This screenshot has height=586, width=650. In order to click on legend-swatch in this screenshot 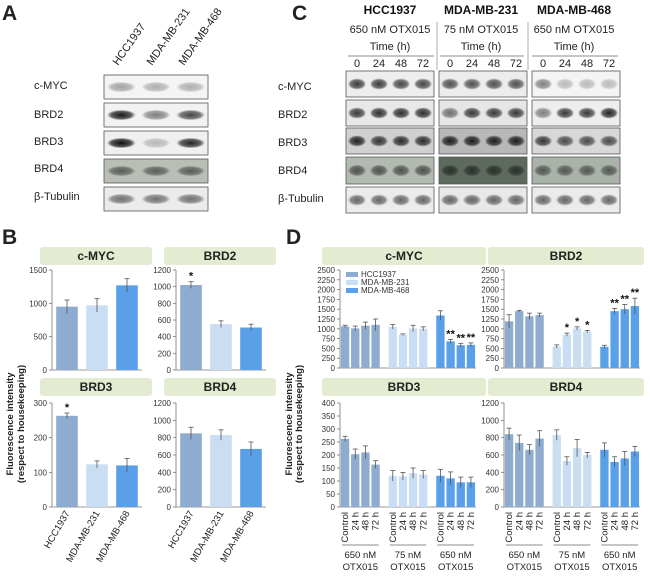, I will do `click(352, 290)`.